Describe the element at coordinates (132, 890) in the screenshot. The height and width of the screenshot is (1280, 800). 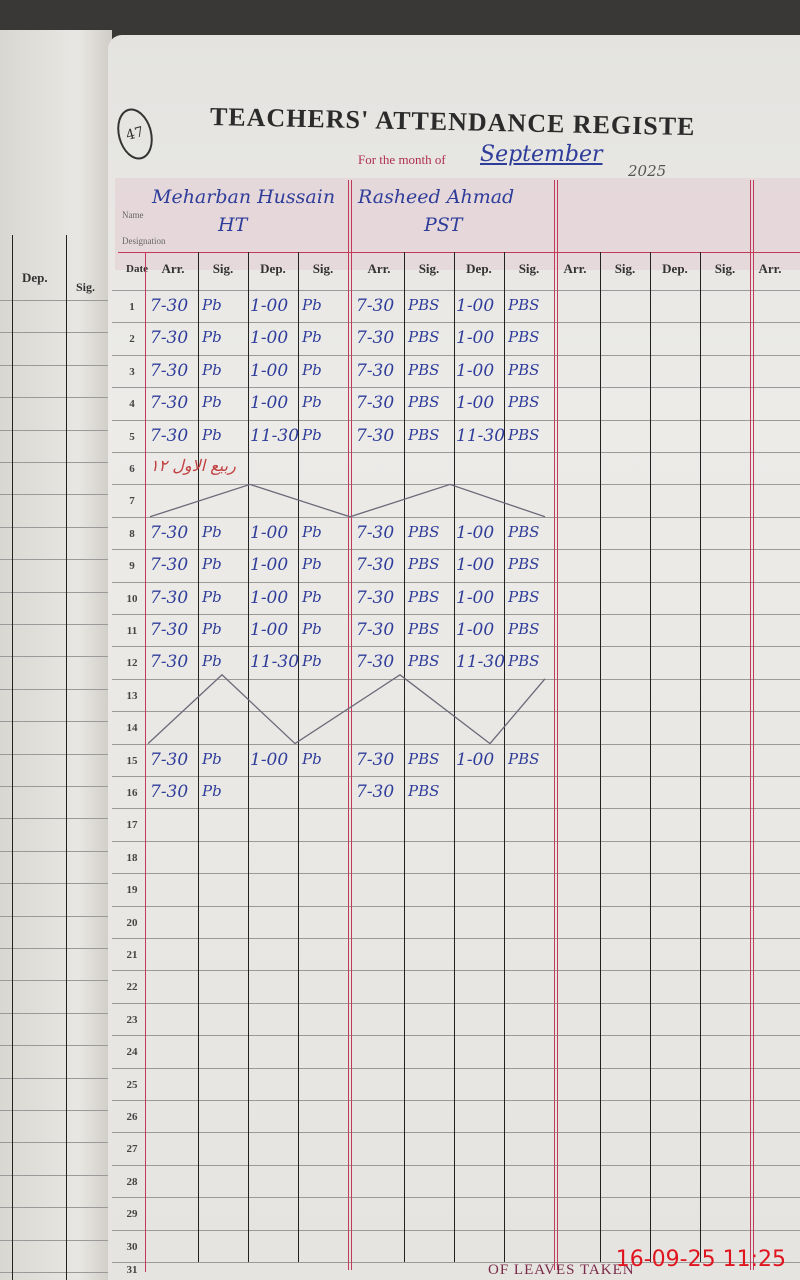
I see `date-number: 19` at that location.